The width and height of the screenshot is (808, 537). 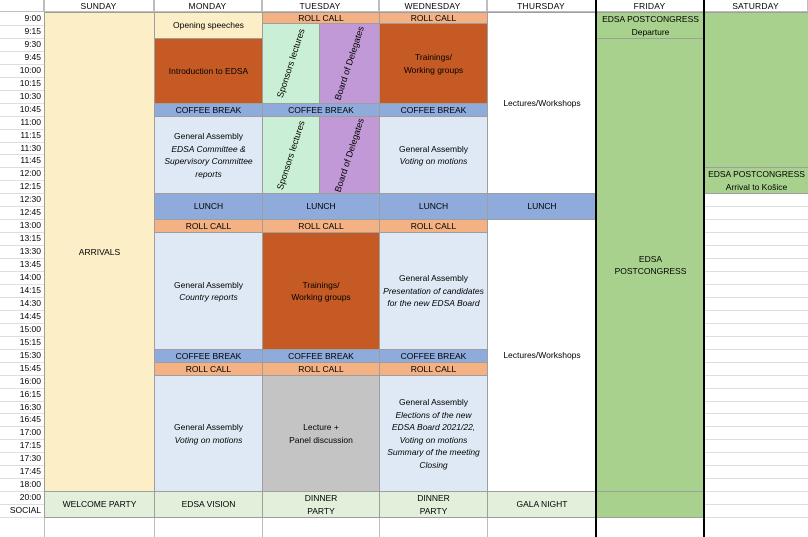 I want to click on time-label: 17:00, so click(x=30, y=432).